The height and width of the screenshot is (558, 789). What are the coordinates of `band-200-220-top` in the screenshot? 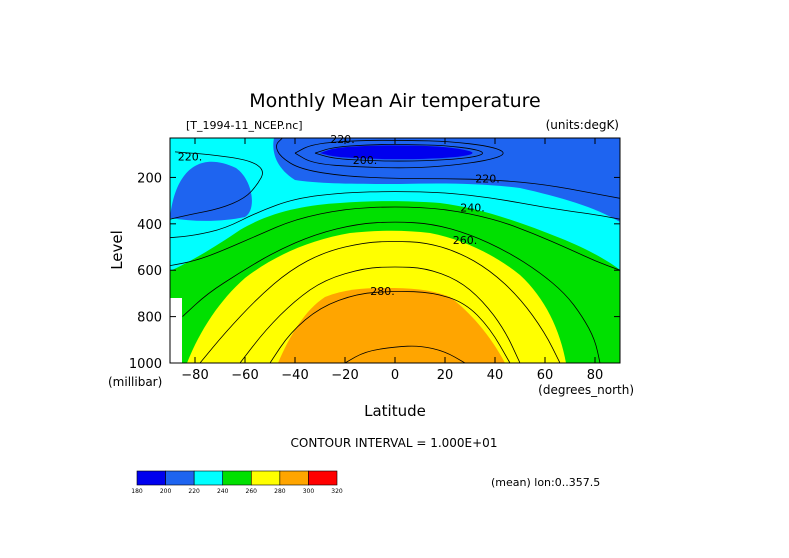 It's located at (446, 180).